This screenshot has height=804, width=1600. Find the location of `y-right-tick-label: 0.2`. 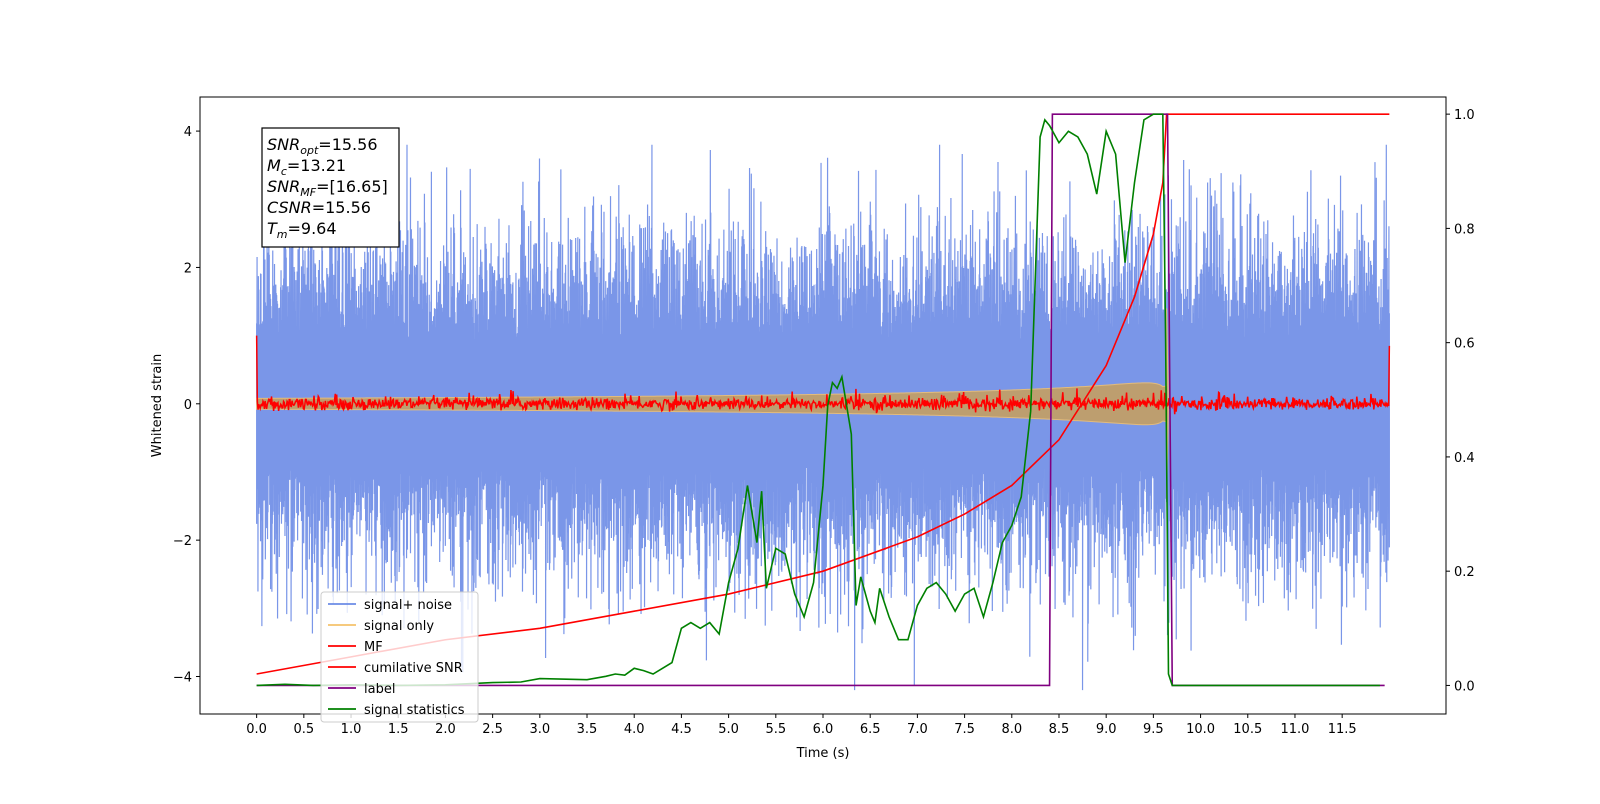

y-right-tick-label: 0.2 is located at coordinates (1464, 572).